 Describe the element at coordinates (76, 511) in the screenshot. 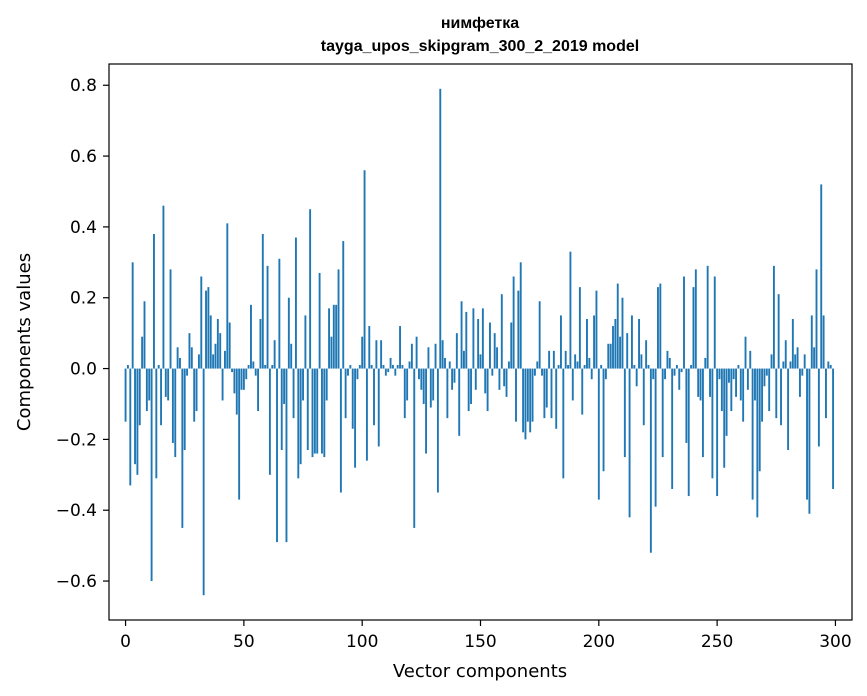

I see `y-tick-label: −0.4` at that location.